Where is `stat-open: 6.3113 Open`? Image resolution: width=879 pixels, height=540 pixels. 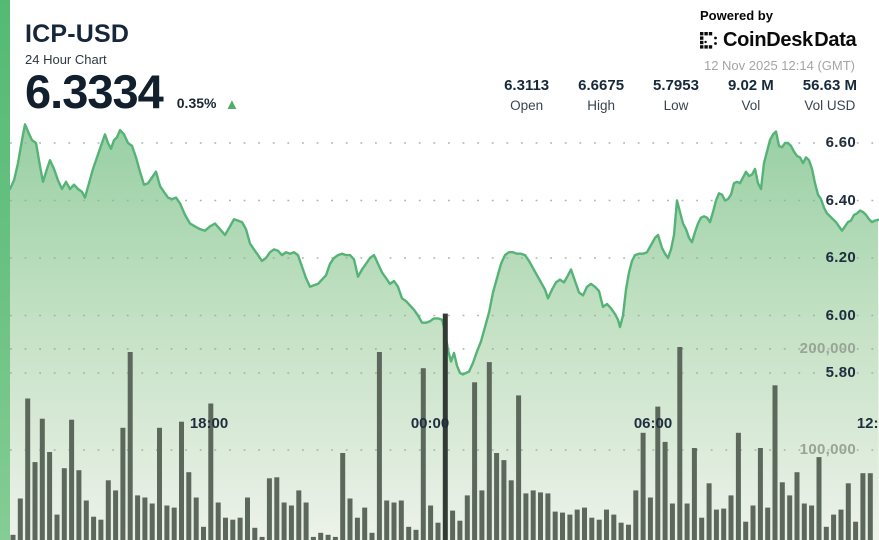 stat-open: 6.3113 Open is located at coordinates (526, 95).